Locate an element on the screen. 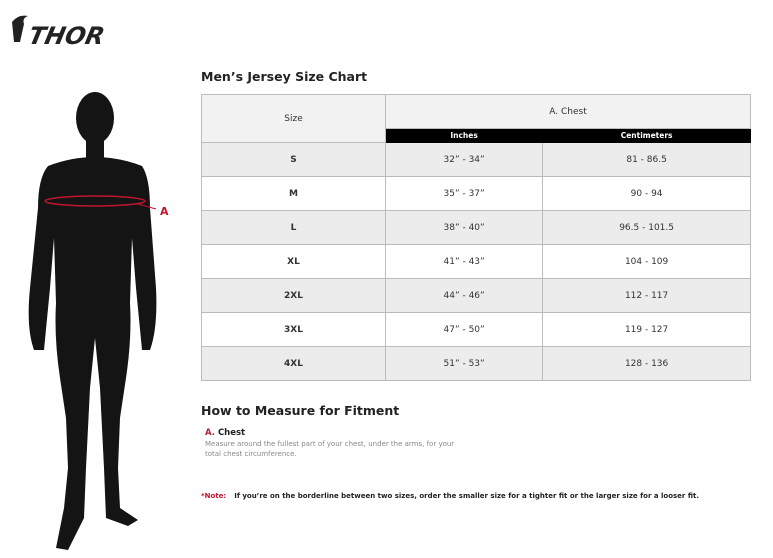  size-cell: 2XL is located at coordinates (293, 295).